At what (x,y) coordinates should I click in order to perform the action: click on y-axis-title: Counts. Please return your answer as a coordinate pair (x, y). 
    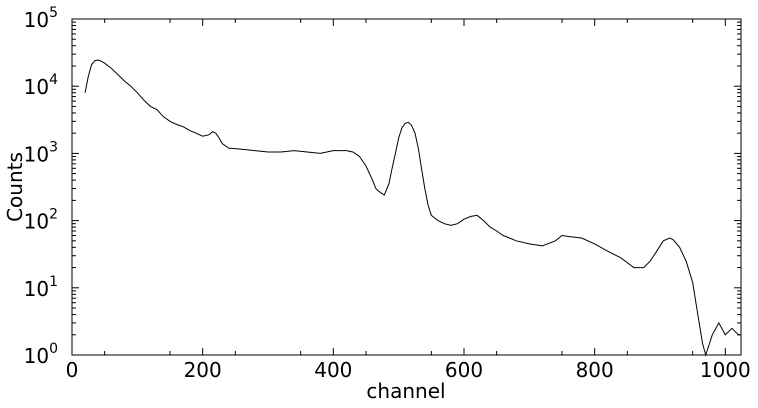
    Looking at the image, I should click on (15, 187).